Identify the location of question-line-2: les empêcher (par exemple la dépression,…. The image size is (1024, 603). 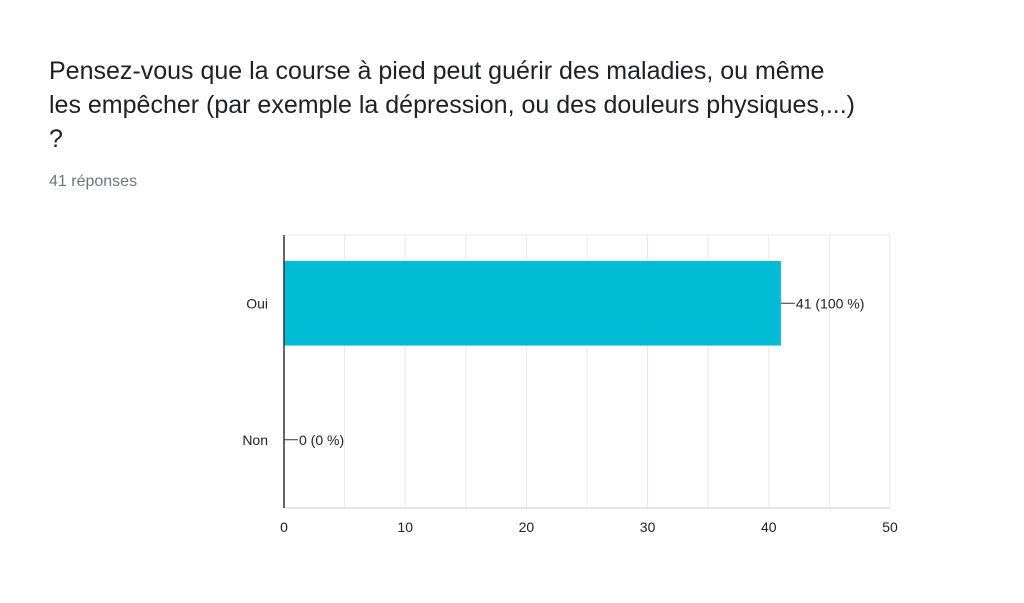
(452, 105).